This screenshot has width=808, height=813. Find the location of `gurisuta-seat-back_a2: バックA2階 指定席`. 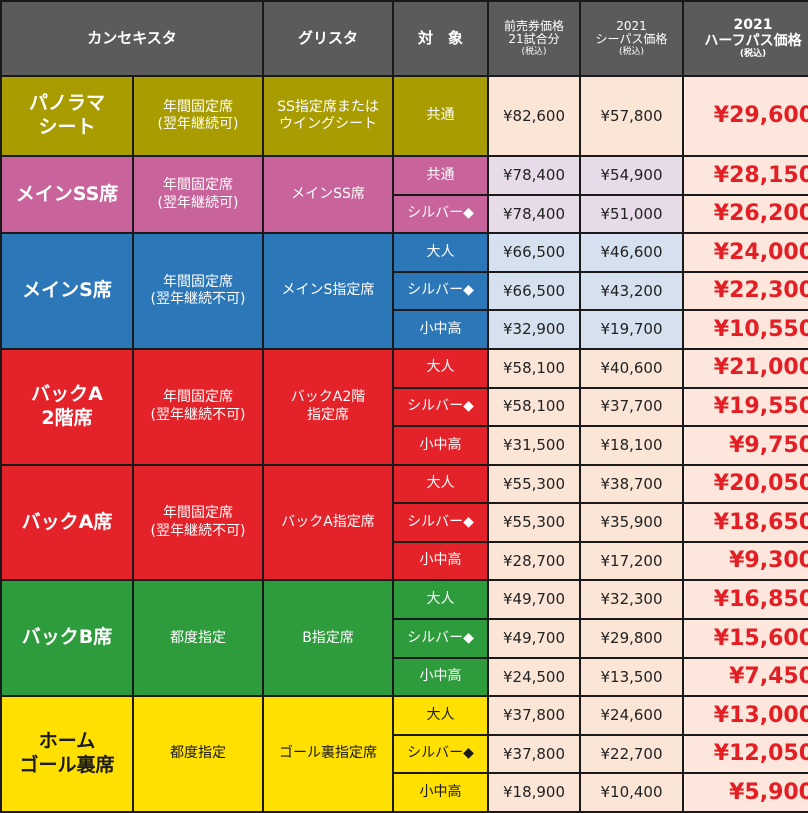

gurisuta-seat-back_a2: バックA2階 指定席 is located at coordinates (328, 406).